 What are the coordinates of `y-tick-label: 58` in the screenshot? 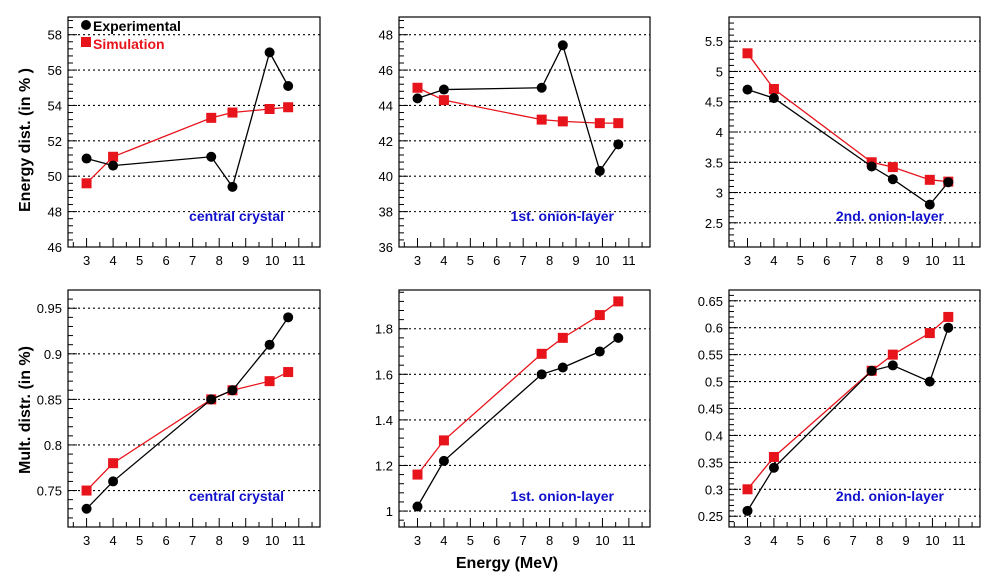 It's located at (55, 35).